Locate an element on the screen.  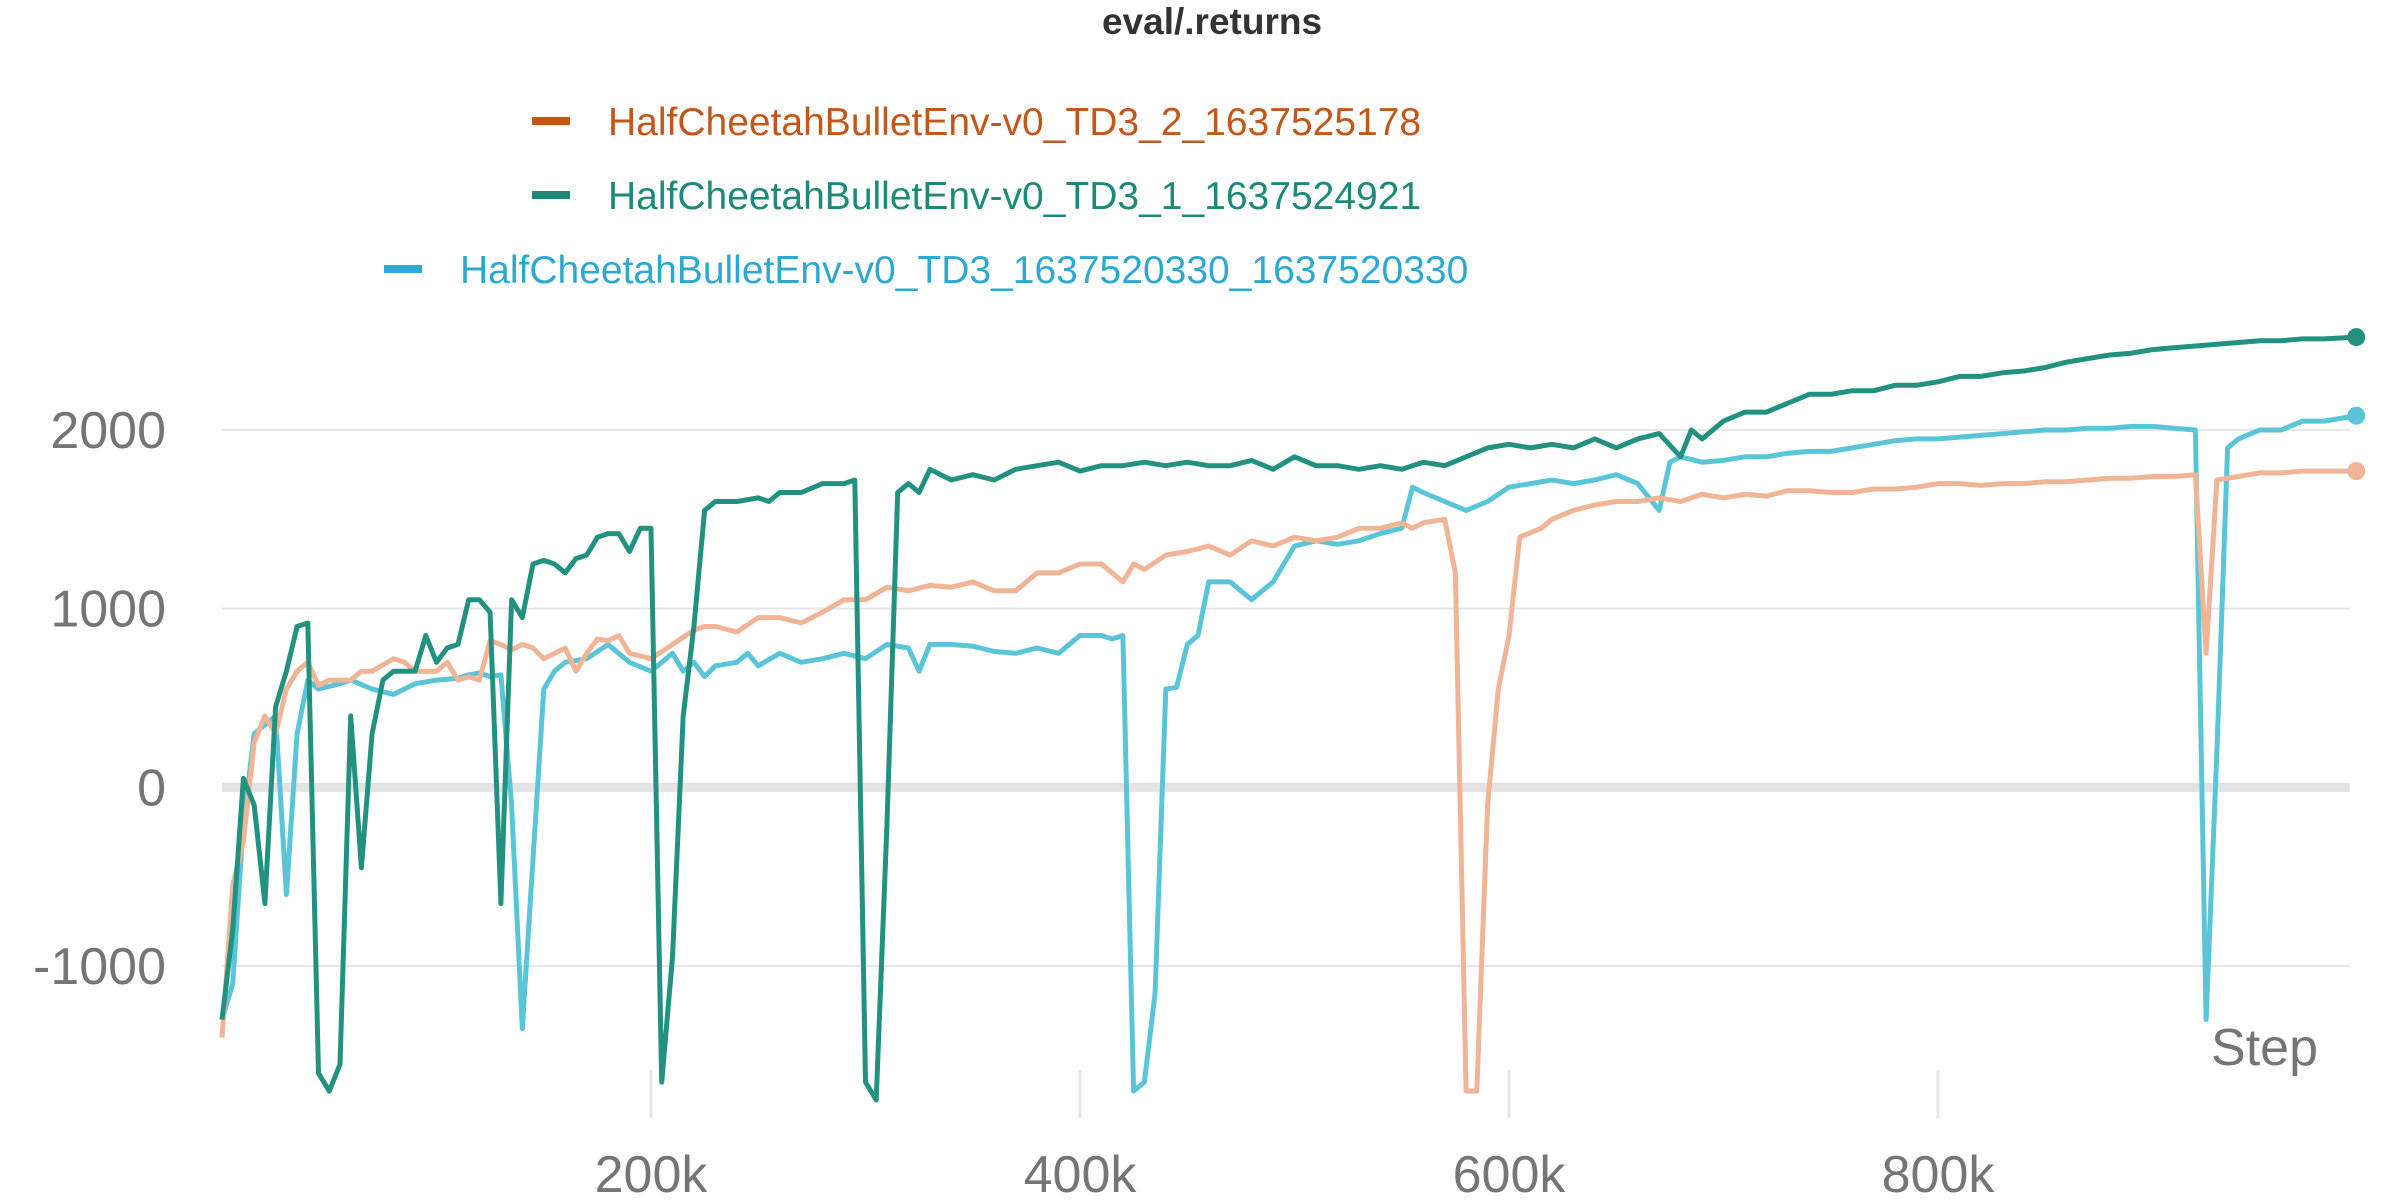
x-tick-label: 800k is located at coordinates (1939, 1173).